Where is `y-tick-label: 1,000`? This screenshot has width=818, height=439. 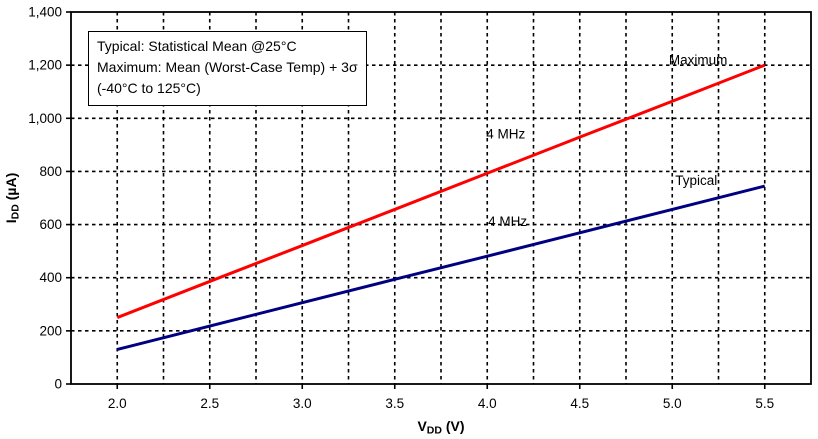
y-tick-label: 1,000 is located at coordinates (45, 118).